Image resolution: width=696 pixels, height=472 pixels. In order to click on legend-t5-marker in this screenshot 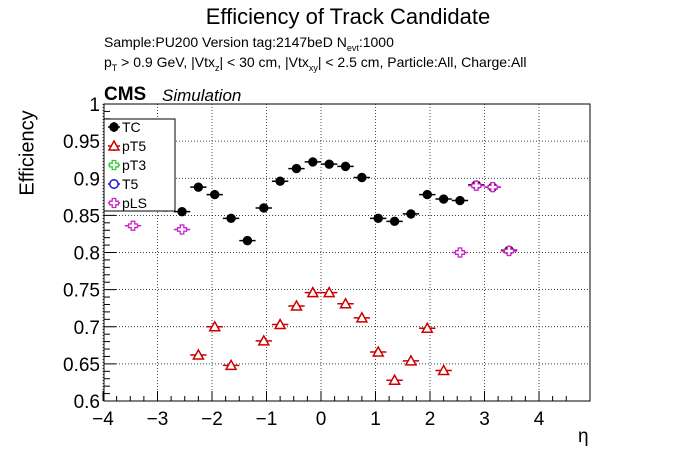, I will do `click(114, 184)`.